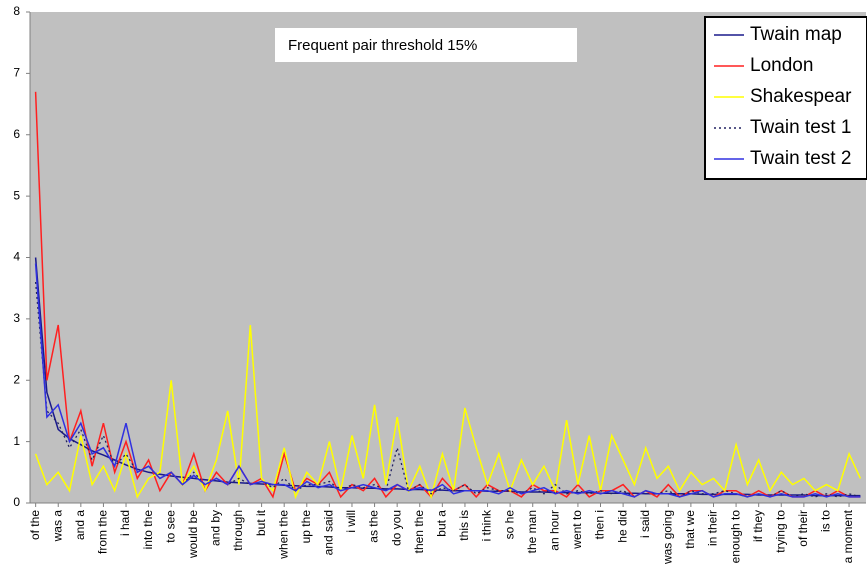  Describe the element at coordinates (442, 523) in the screenshot. I see `x-tick-label: but a` at that location.